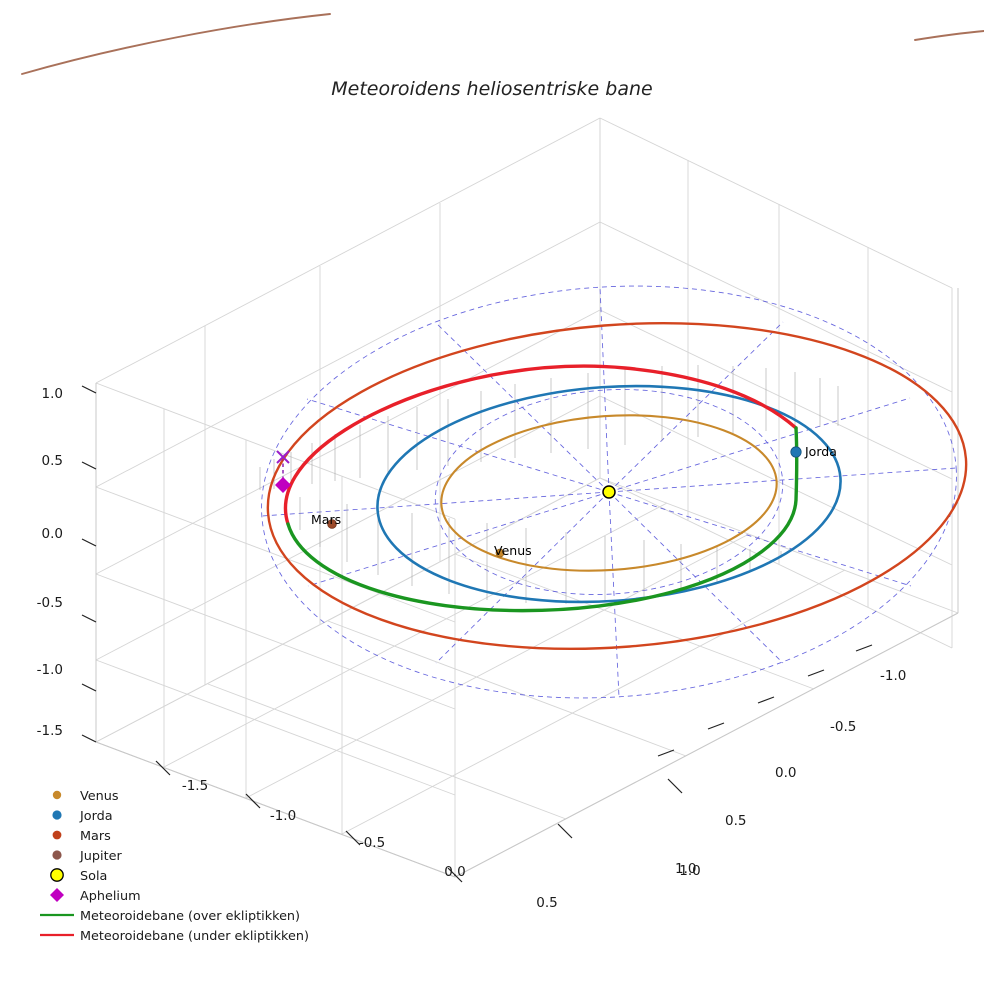  Describe the element at coordinates (95, 836) in the screenshot. I see `legend-label-mars: Mars` at that location.